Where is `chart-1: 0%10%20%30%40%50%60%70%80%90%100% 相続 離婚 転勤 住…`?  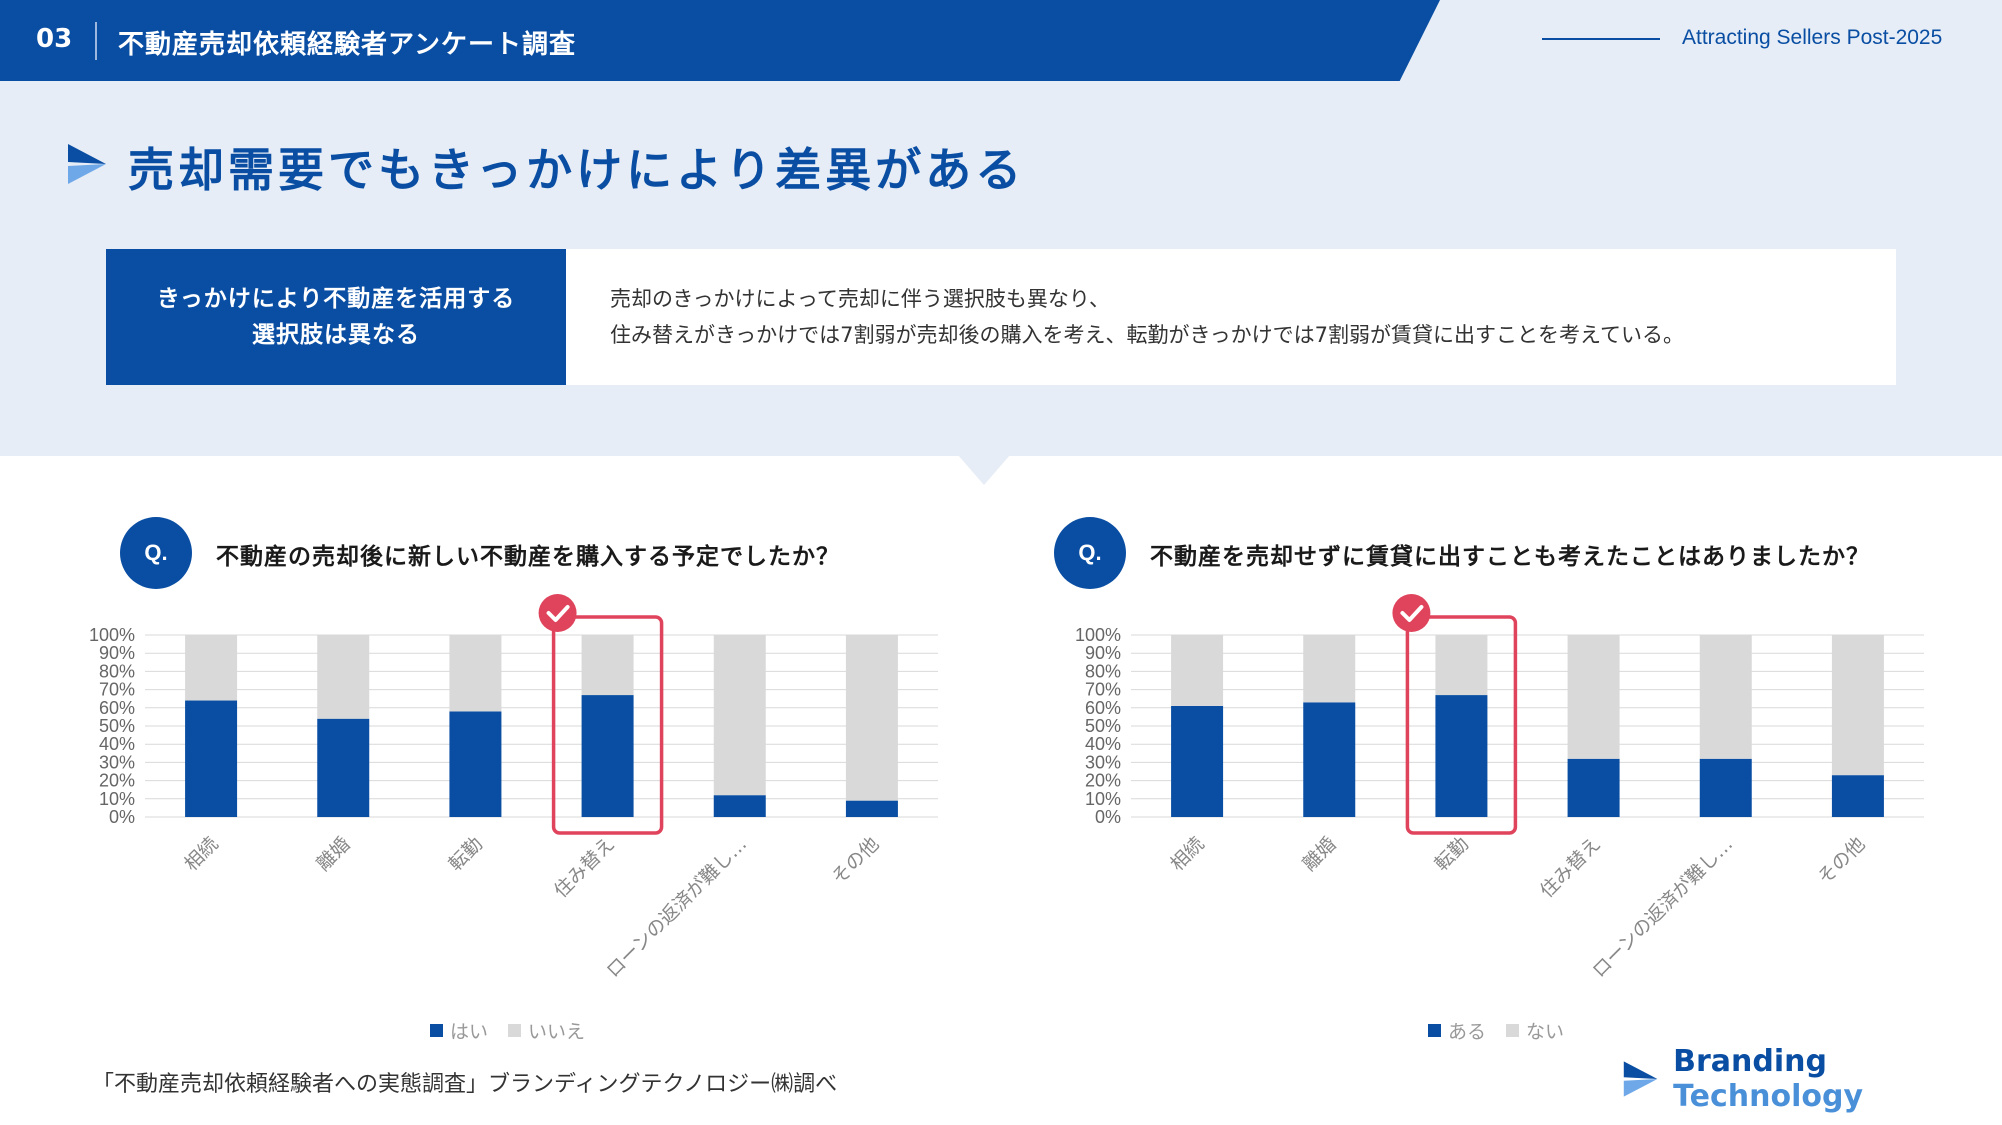
chart-1: 0%10%20%30%40%50%60%70%80%90%100% 相続 離婚 転勤 住… is located at coordinates (513, 788).